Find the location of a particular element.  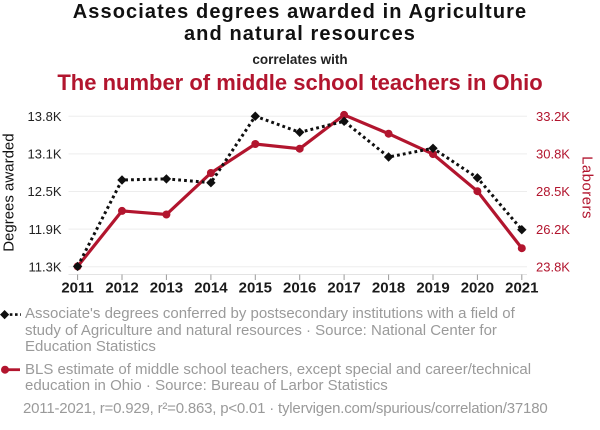

svg-text: 2016 is located at coordinates (299, 288).